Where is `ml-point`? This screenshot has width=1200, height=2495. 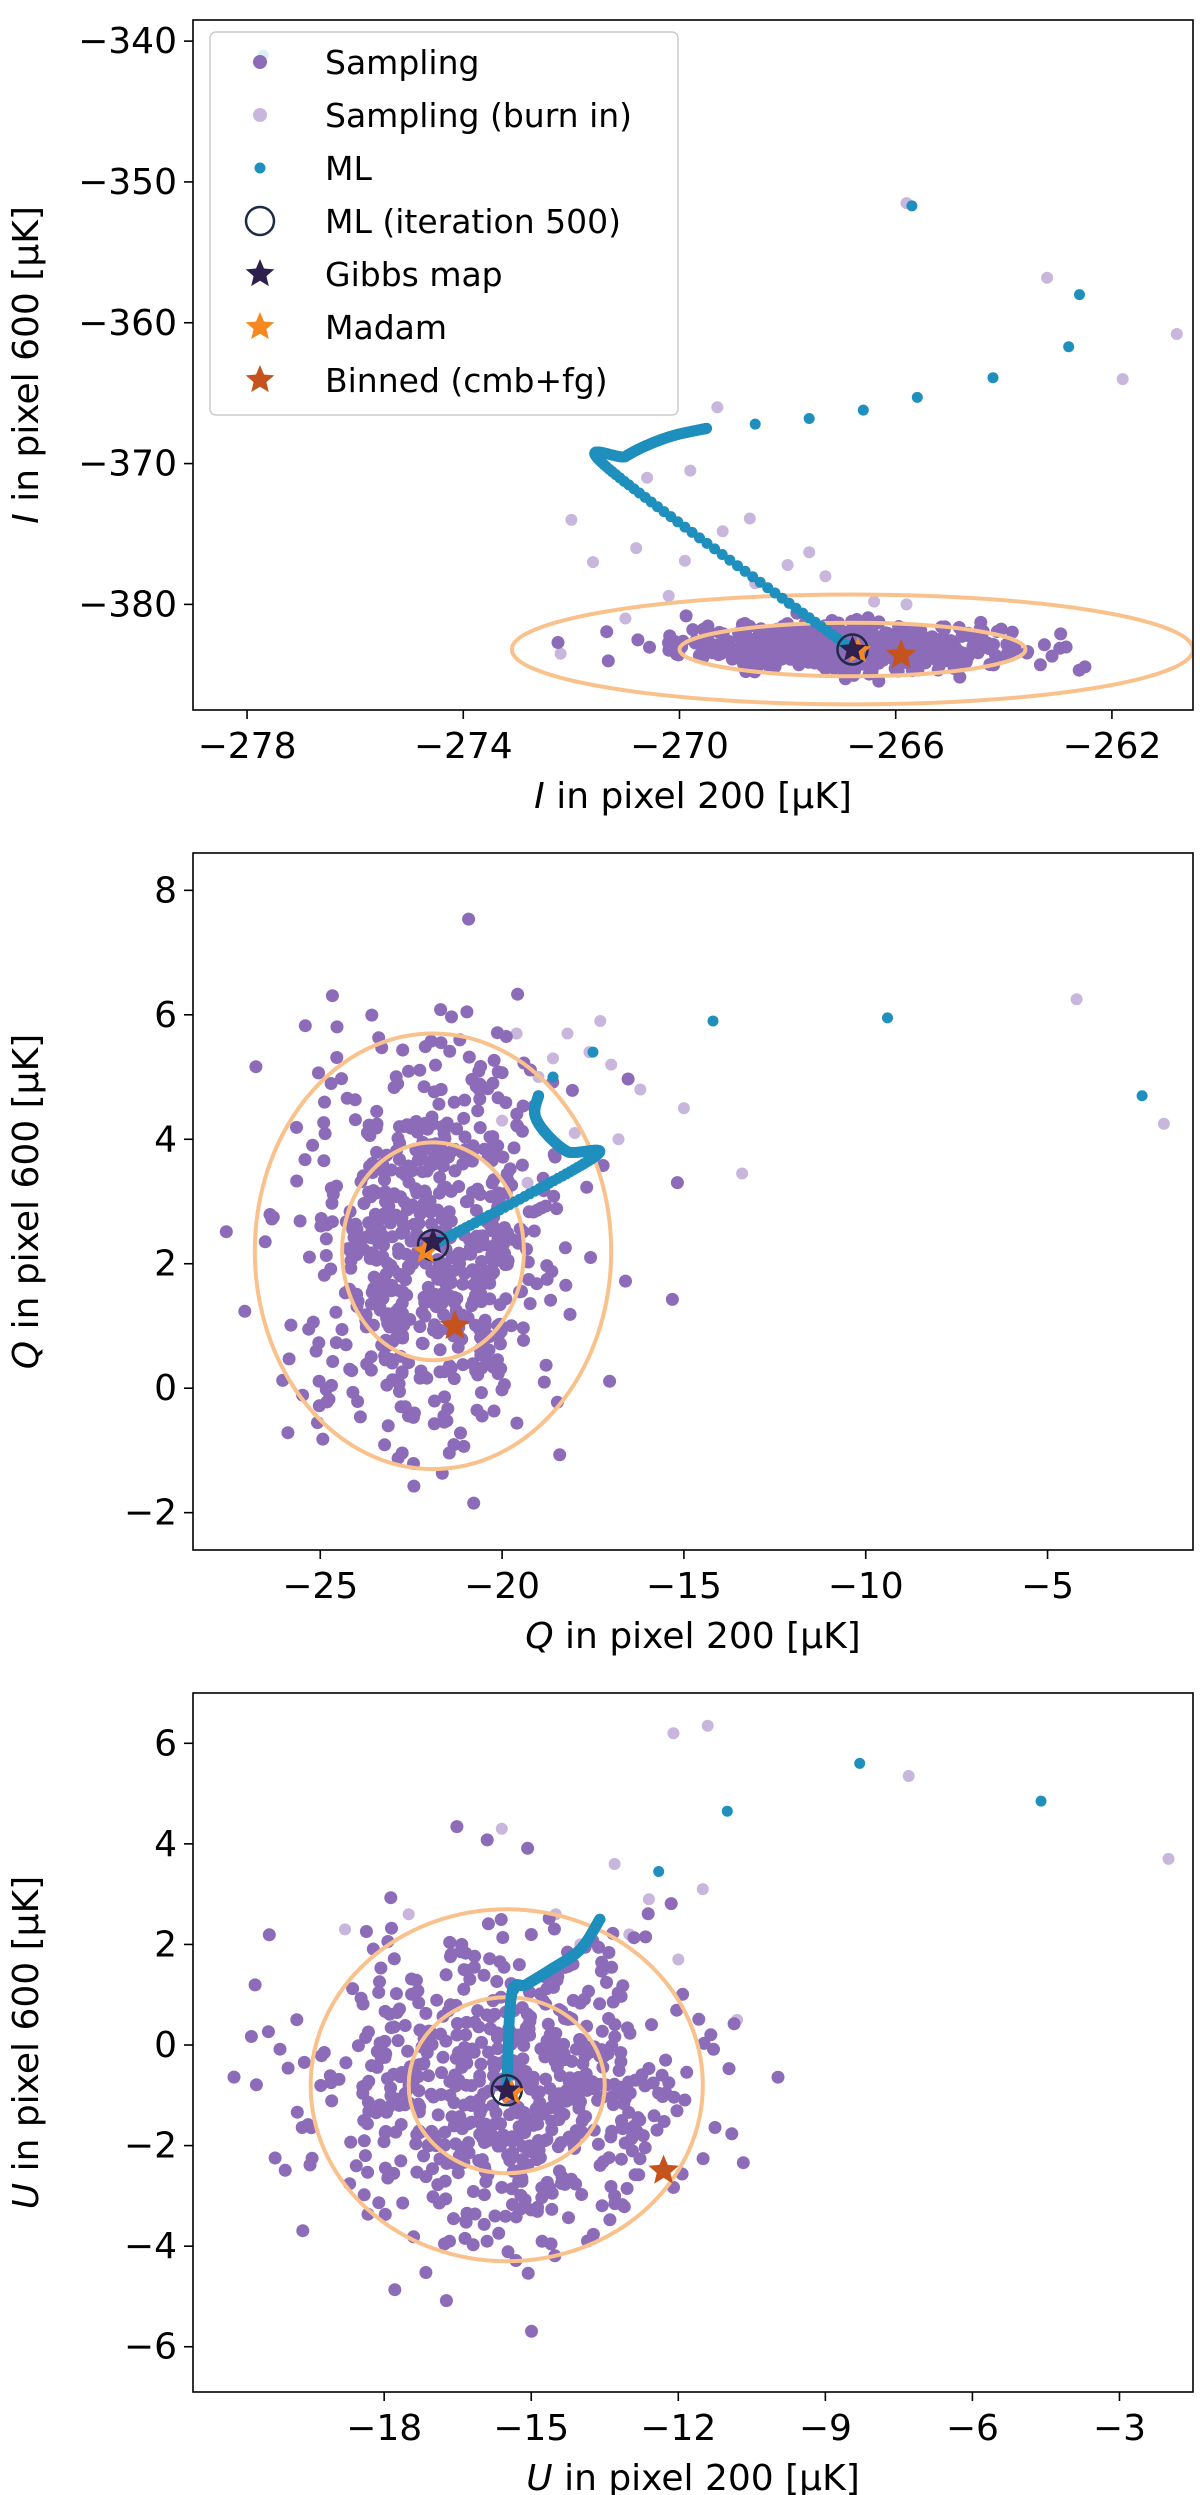
ml-point is located at coordinates (659, 1871).